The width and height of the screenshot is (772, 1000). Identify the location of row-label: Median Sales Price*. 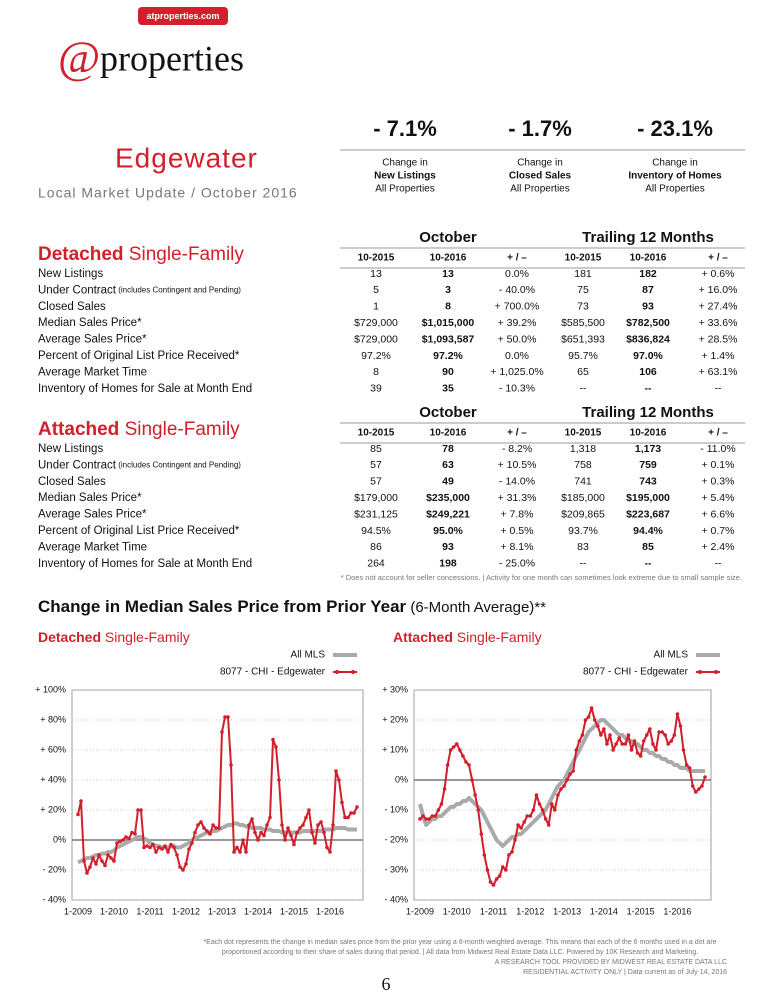
(90, 498).